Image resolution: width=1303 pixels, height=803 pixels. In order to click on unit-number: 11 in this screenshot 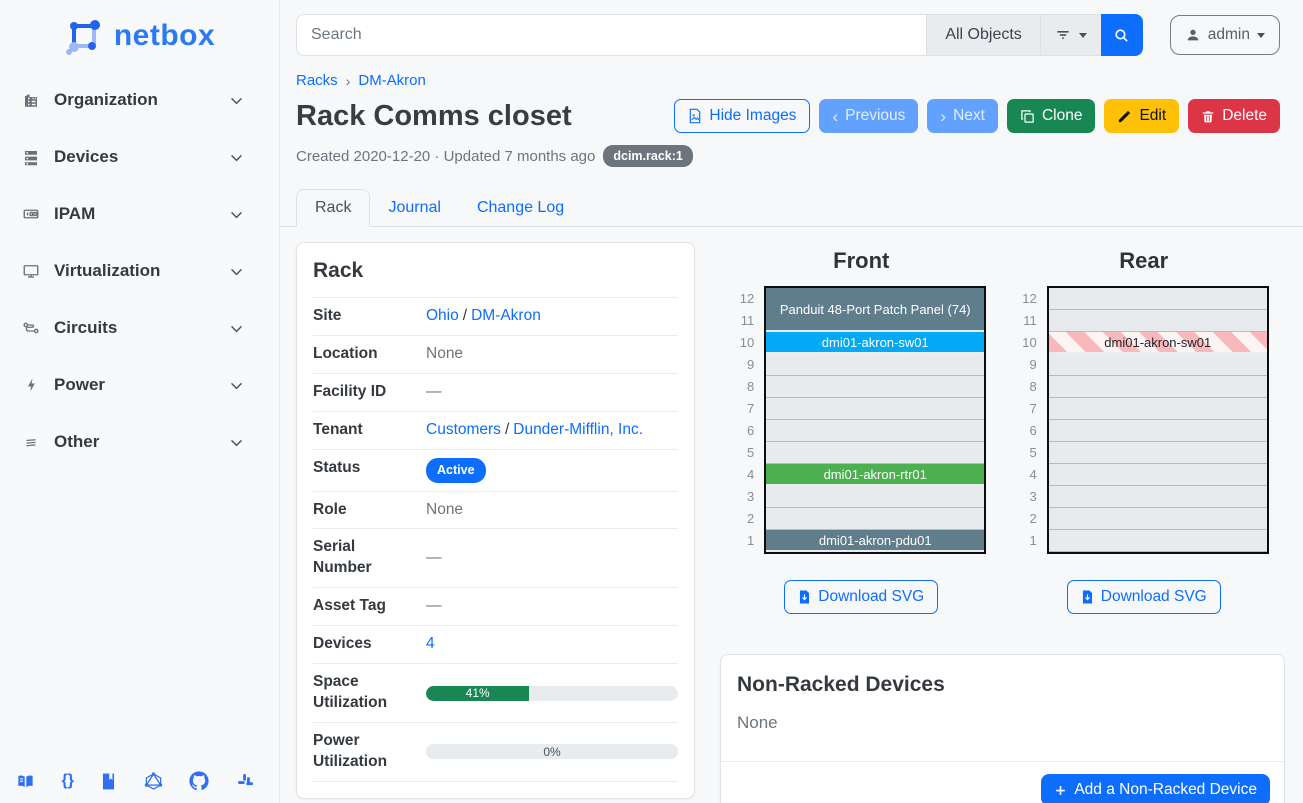, I will do `click(1030, 320)`.